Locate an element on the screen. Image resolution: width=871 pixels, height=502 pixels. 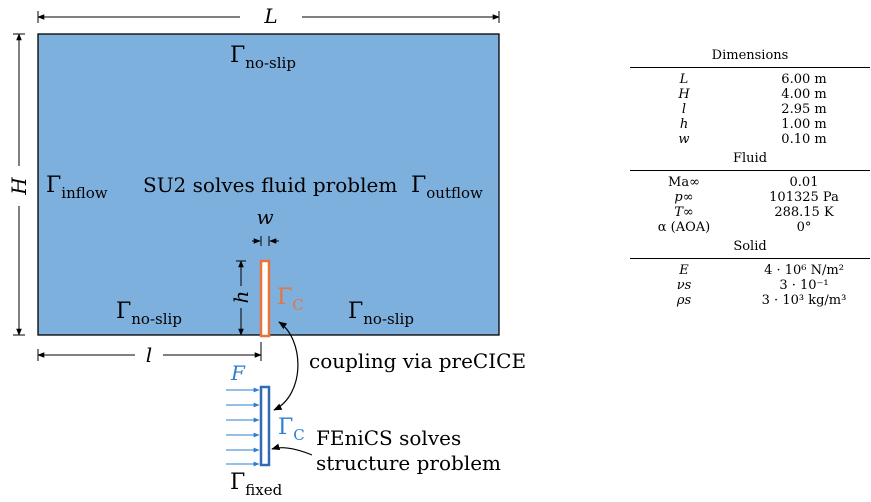
table-row: p∞ 101325 Pa is located at coordinates (756, 197).